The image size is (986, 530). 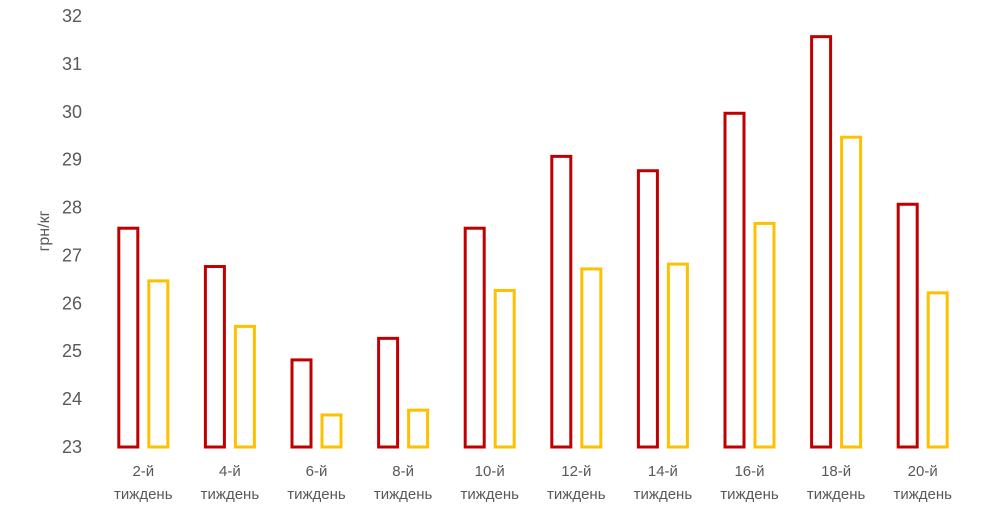 I want to click on y-tick-label: 25, so click(x=72, y=351).